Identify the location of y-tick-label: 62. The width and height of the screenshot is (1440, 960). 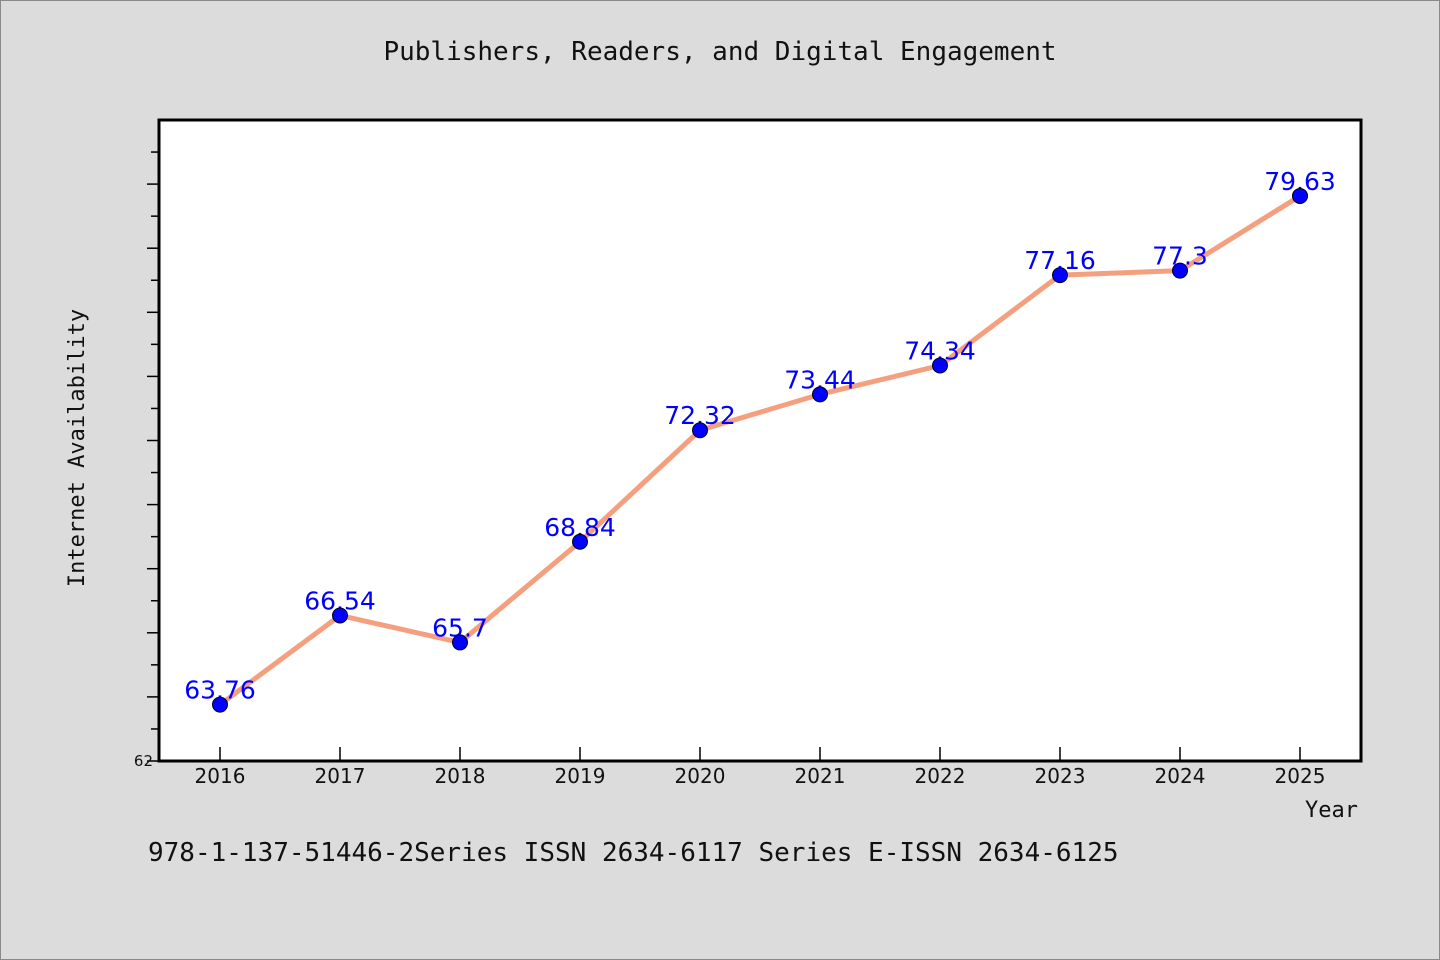
(143, 761).